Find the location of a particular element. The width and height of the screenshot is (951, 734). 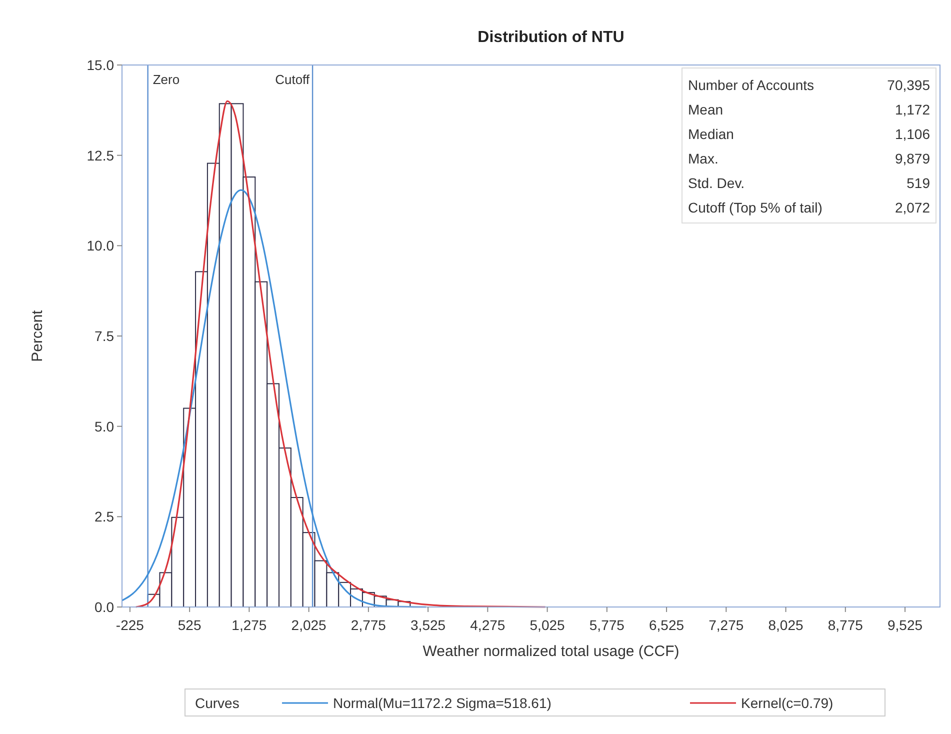

y-tick-label: 0.0 is located at coordinates (104, 607).